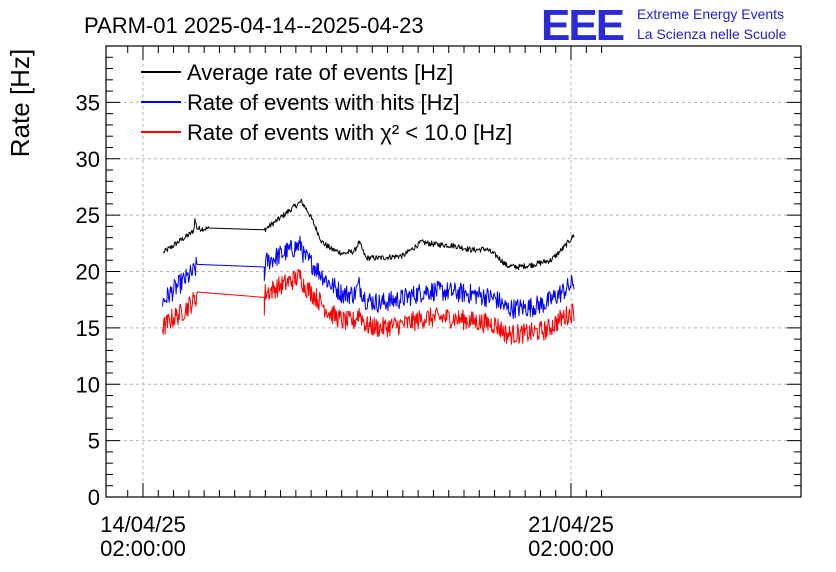  I want to click on x-tick-label-date: 21/04/25, so click(571, 524).